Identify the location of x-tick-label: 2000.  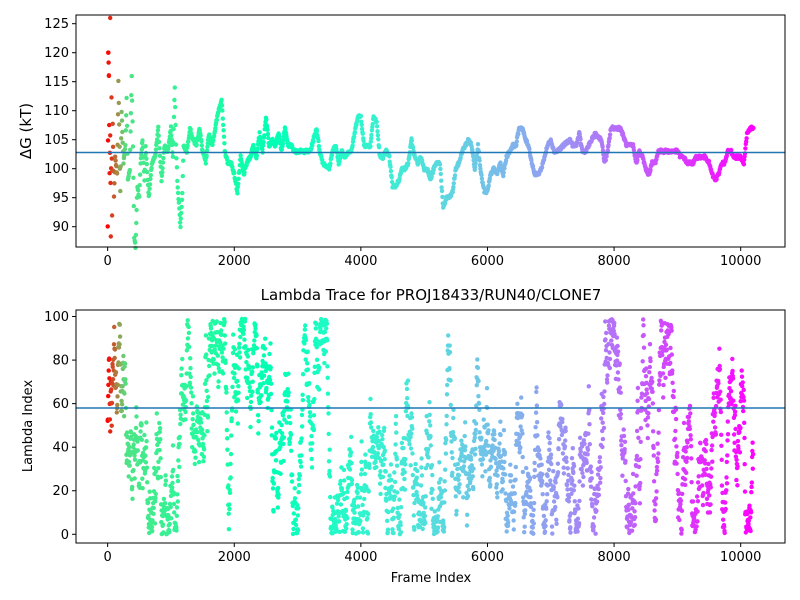
(234, 261).